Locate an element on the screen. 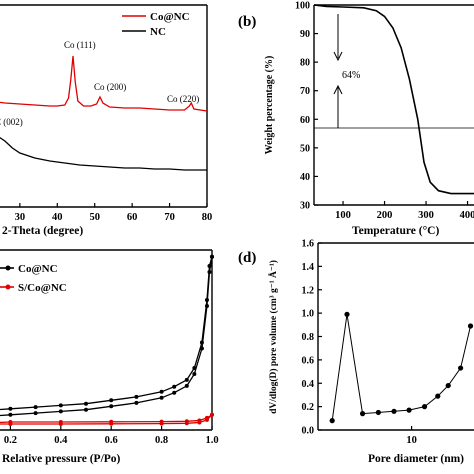  legend-marker-s-co-nc is located at coordinates (8, 287).